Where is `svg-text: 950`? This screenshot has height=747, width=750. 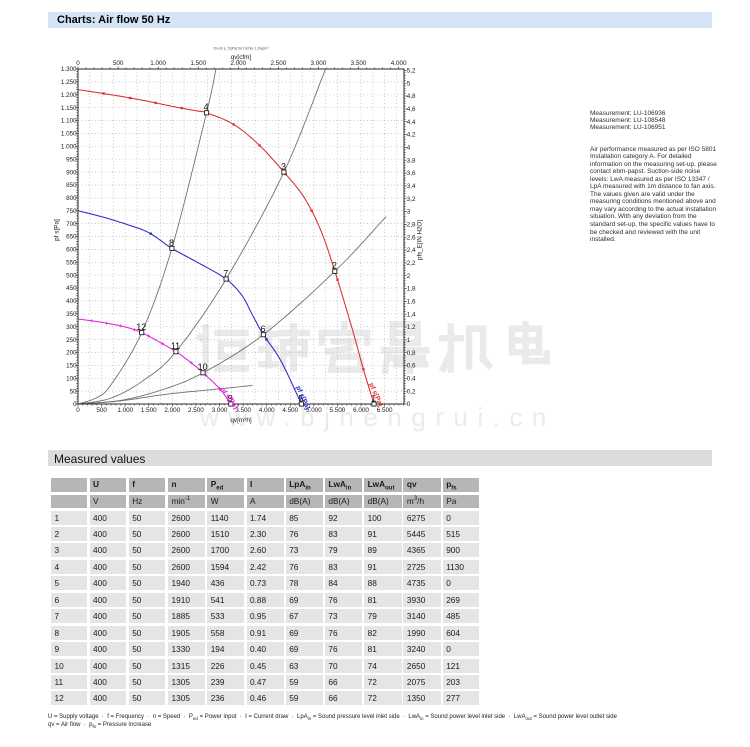
svg-text: 950 is located at coordinates (71, 159).